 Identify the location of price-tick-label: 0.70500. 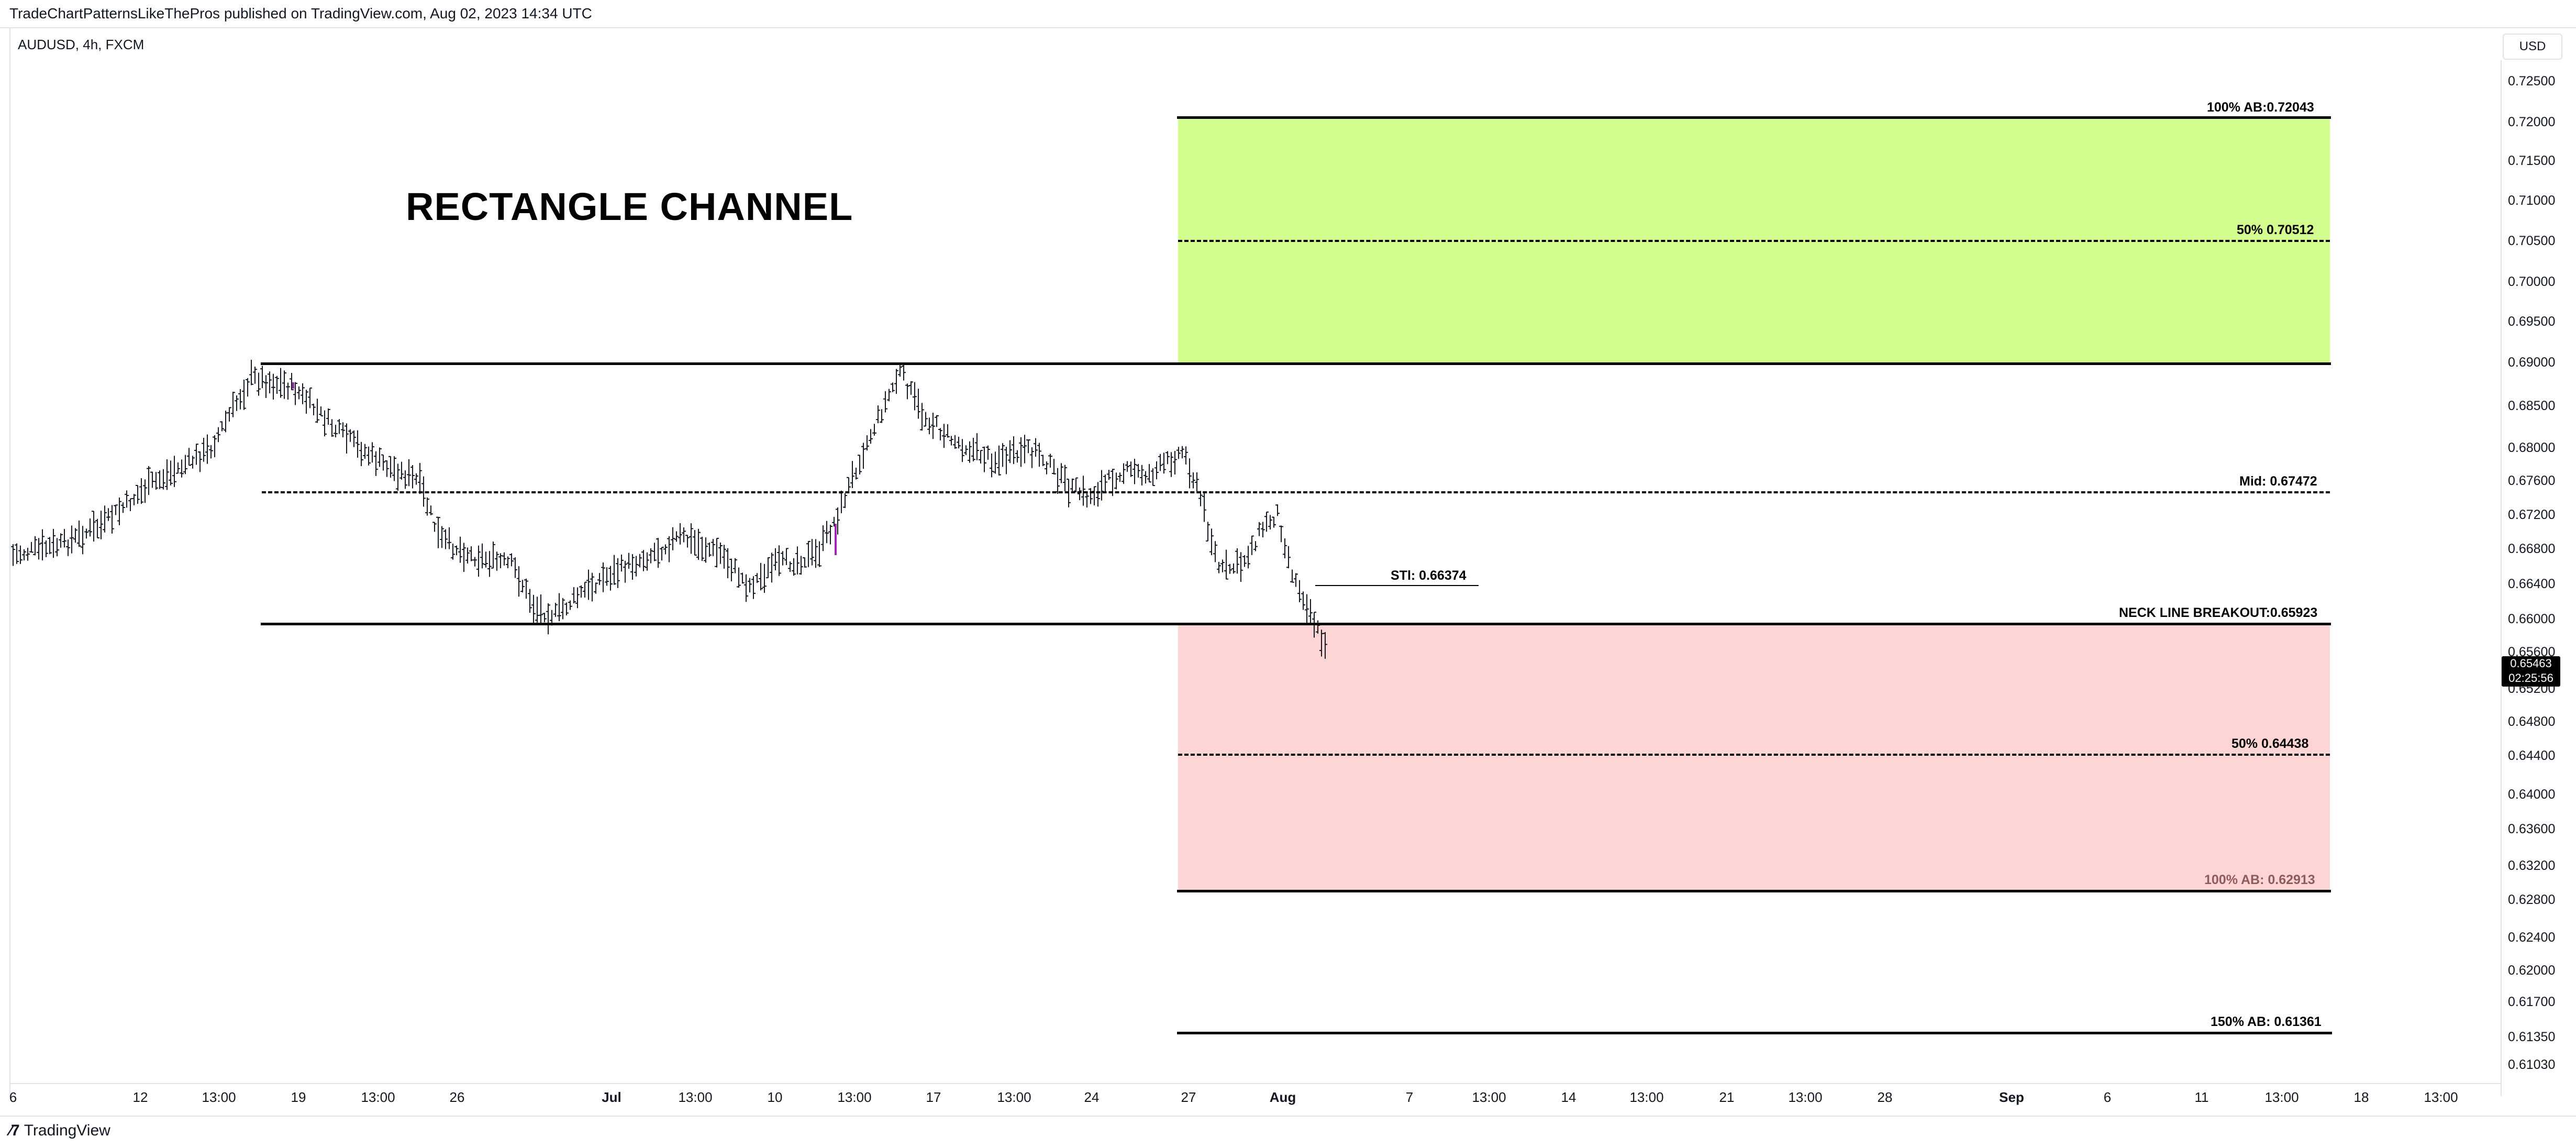
(2532, 241).